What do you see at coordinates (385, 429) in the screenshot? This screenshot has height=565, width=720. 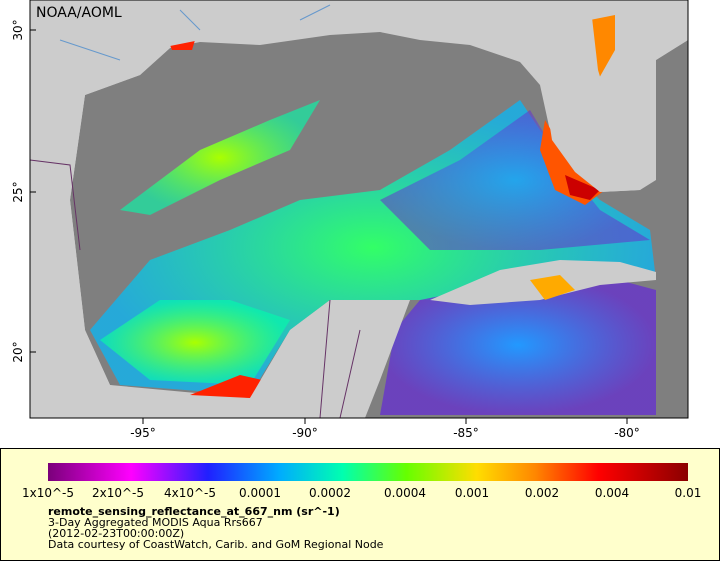 I see `lon-axis: -95° -90° -85° -80°` at bounding box center [385, 429].